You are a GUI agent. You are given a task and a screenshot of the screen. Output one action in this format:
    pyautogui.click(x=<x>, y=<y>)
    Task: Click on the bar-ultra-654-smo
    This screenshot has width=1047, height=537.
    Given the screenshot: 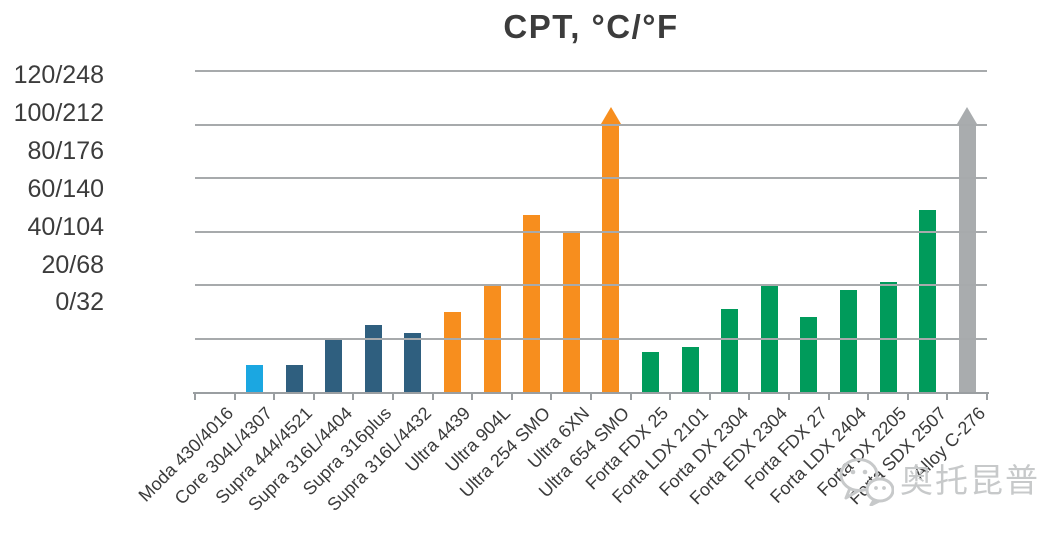 What is the action you would take?
    pyautogui.click(x=611, y=258)
    